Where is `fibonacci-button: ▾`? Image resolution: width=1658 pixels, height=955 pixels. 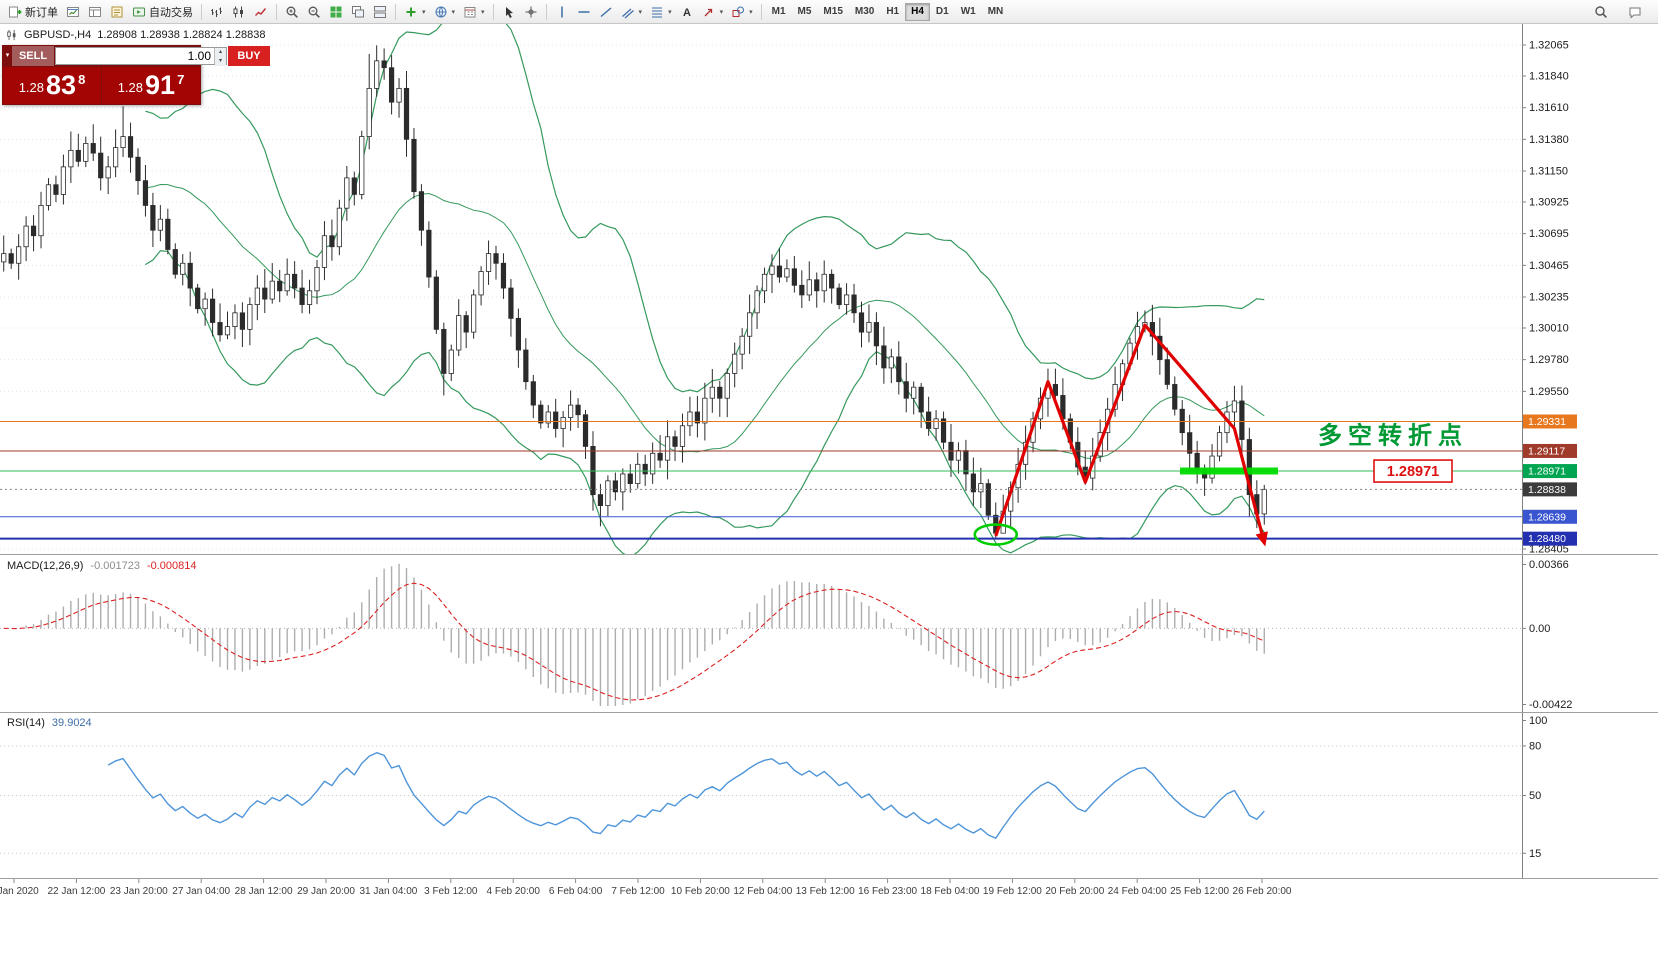 fibonacci-button: ▾ is located at coordinates (661, 12).